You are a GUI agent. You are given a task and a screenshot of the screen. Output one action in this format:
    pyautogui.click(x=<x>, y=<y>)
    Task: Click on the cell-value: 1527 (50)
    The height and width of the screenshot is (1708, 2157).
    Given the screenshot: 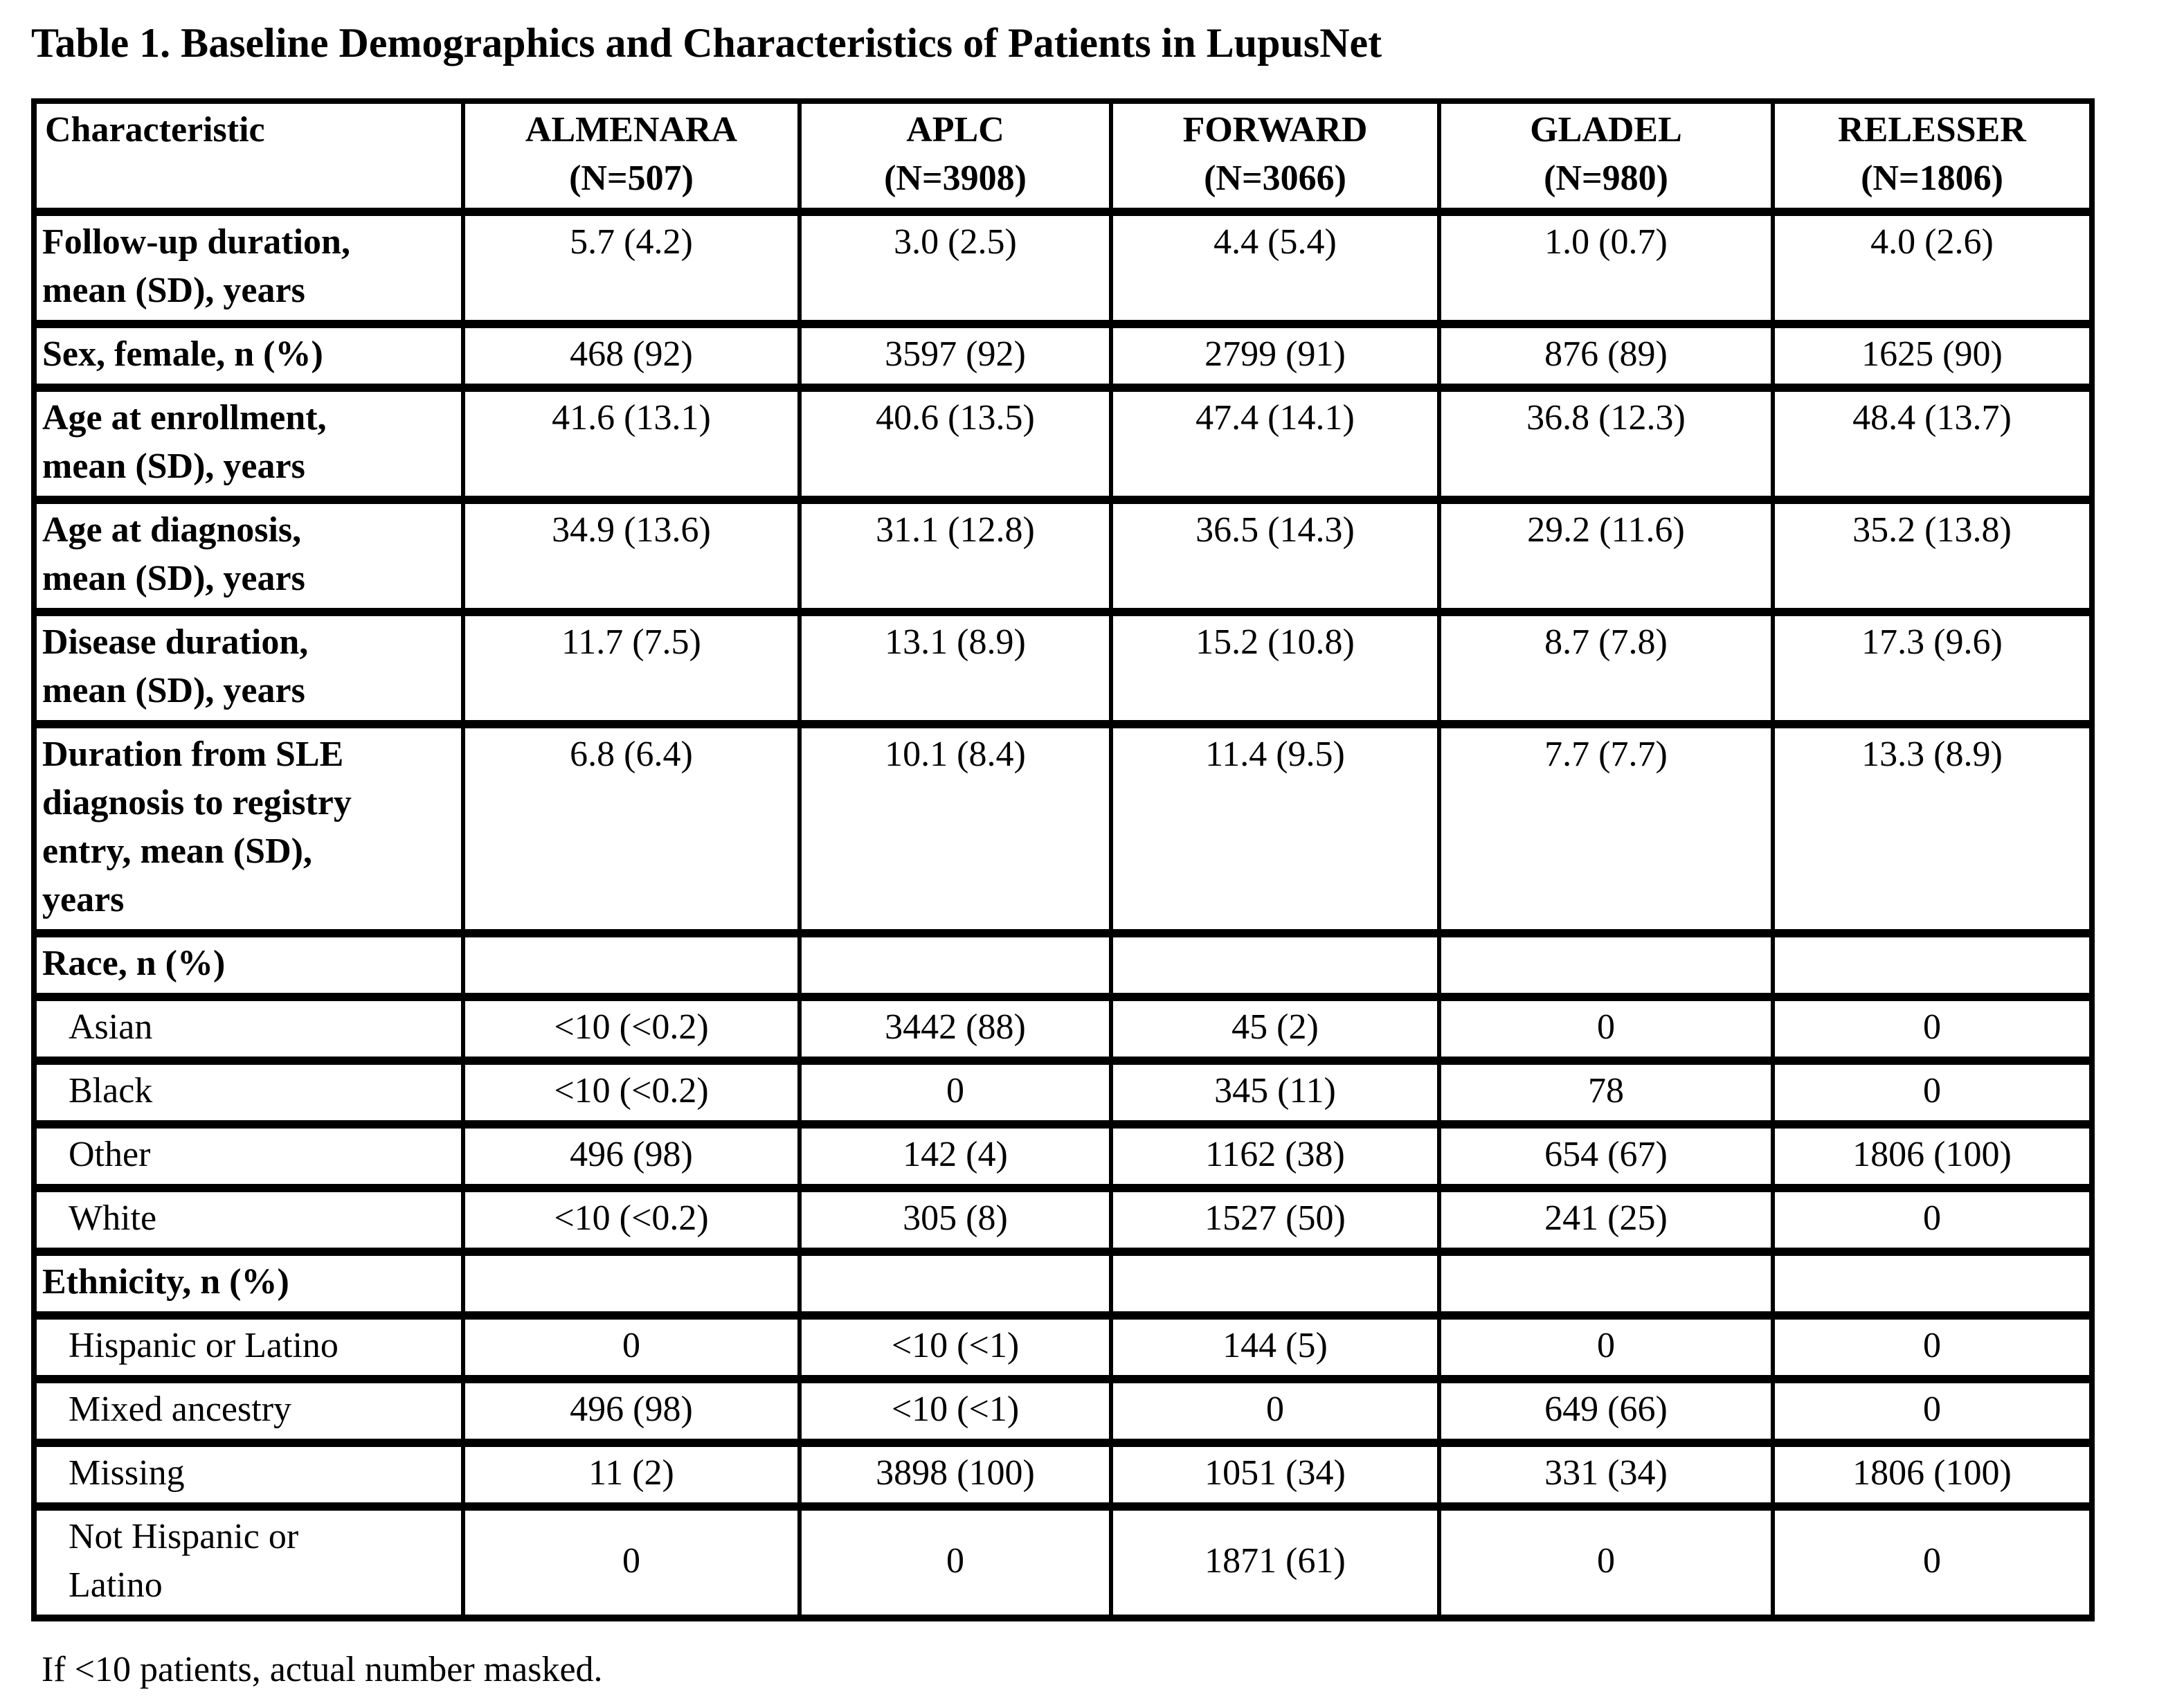 What is the action you would take?
    pyautogui.click(x=1275, y=1220)
    